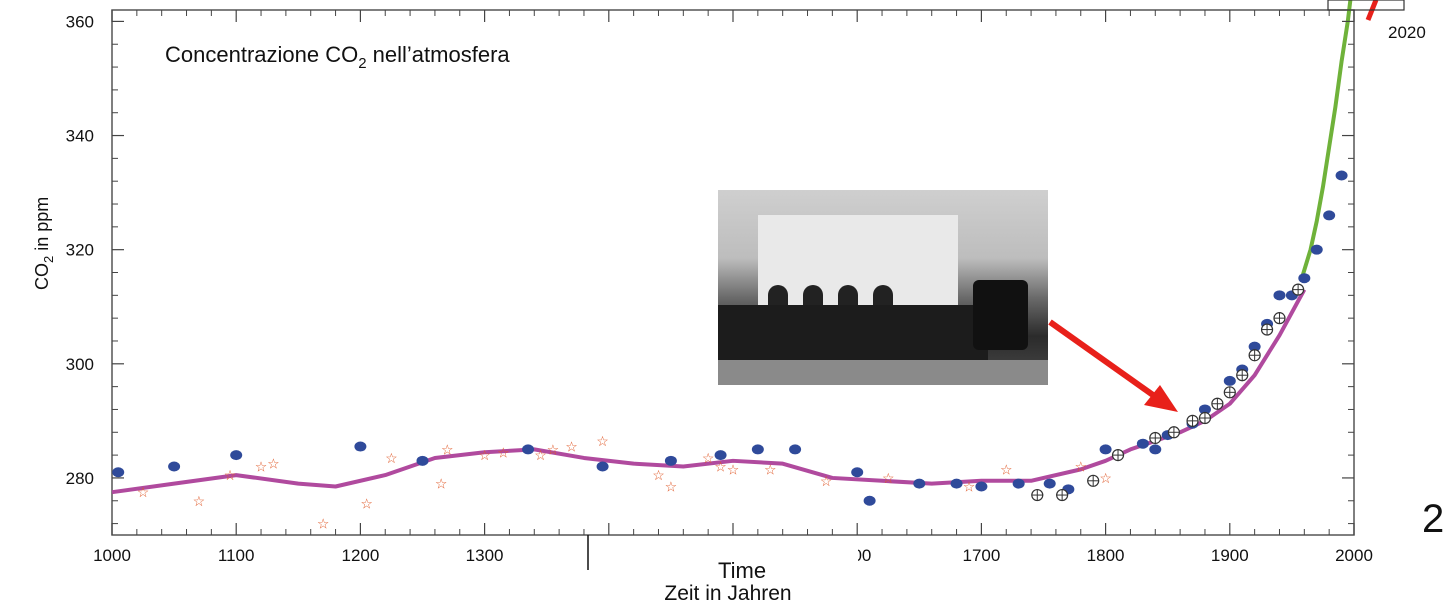 The width and height of the screenshot is (1447, 603). Describe the element at coordinates (727, 592) in the screenshot. I see `x-axis-label: Zeit in Jahren` at that location.